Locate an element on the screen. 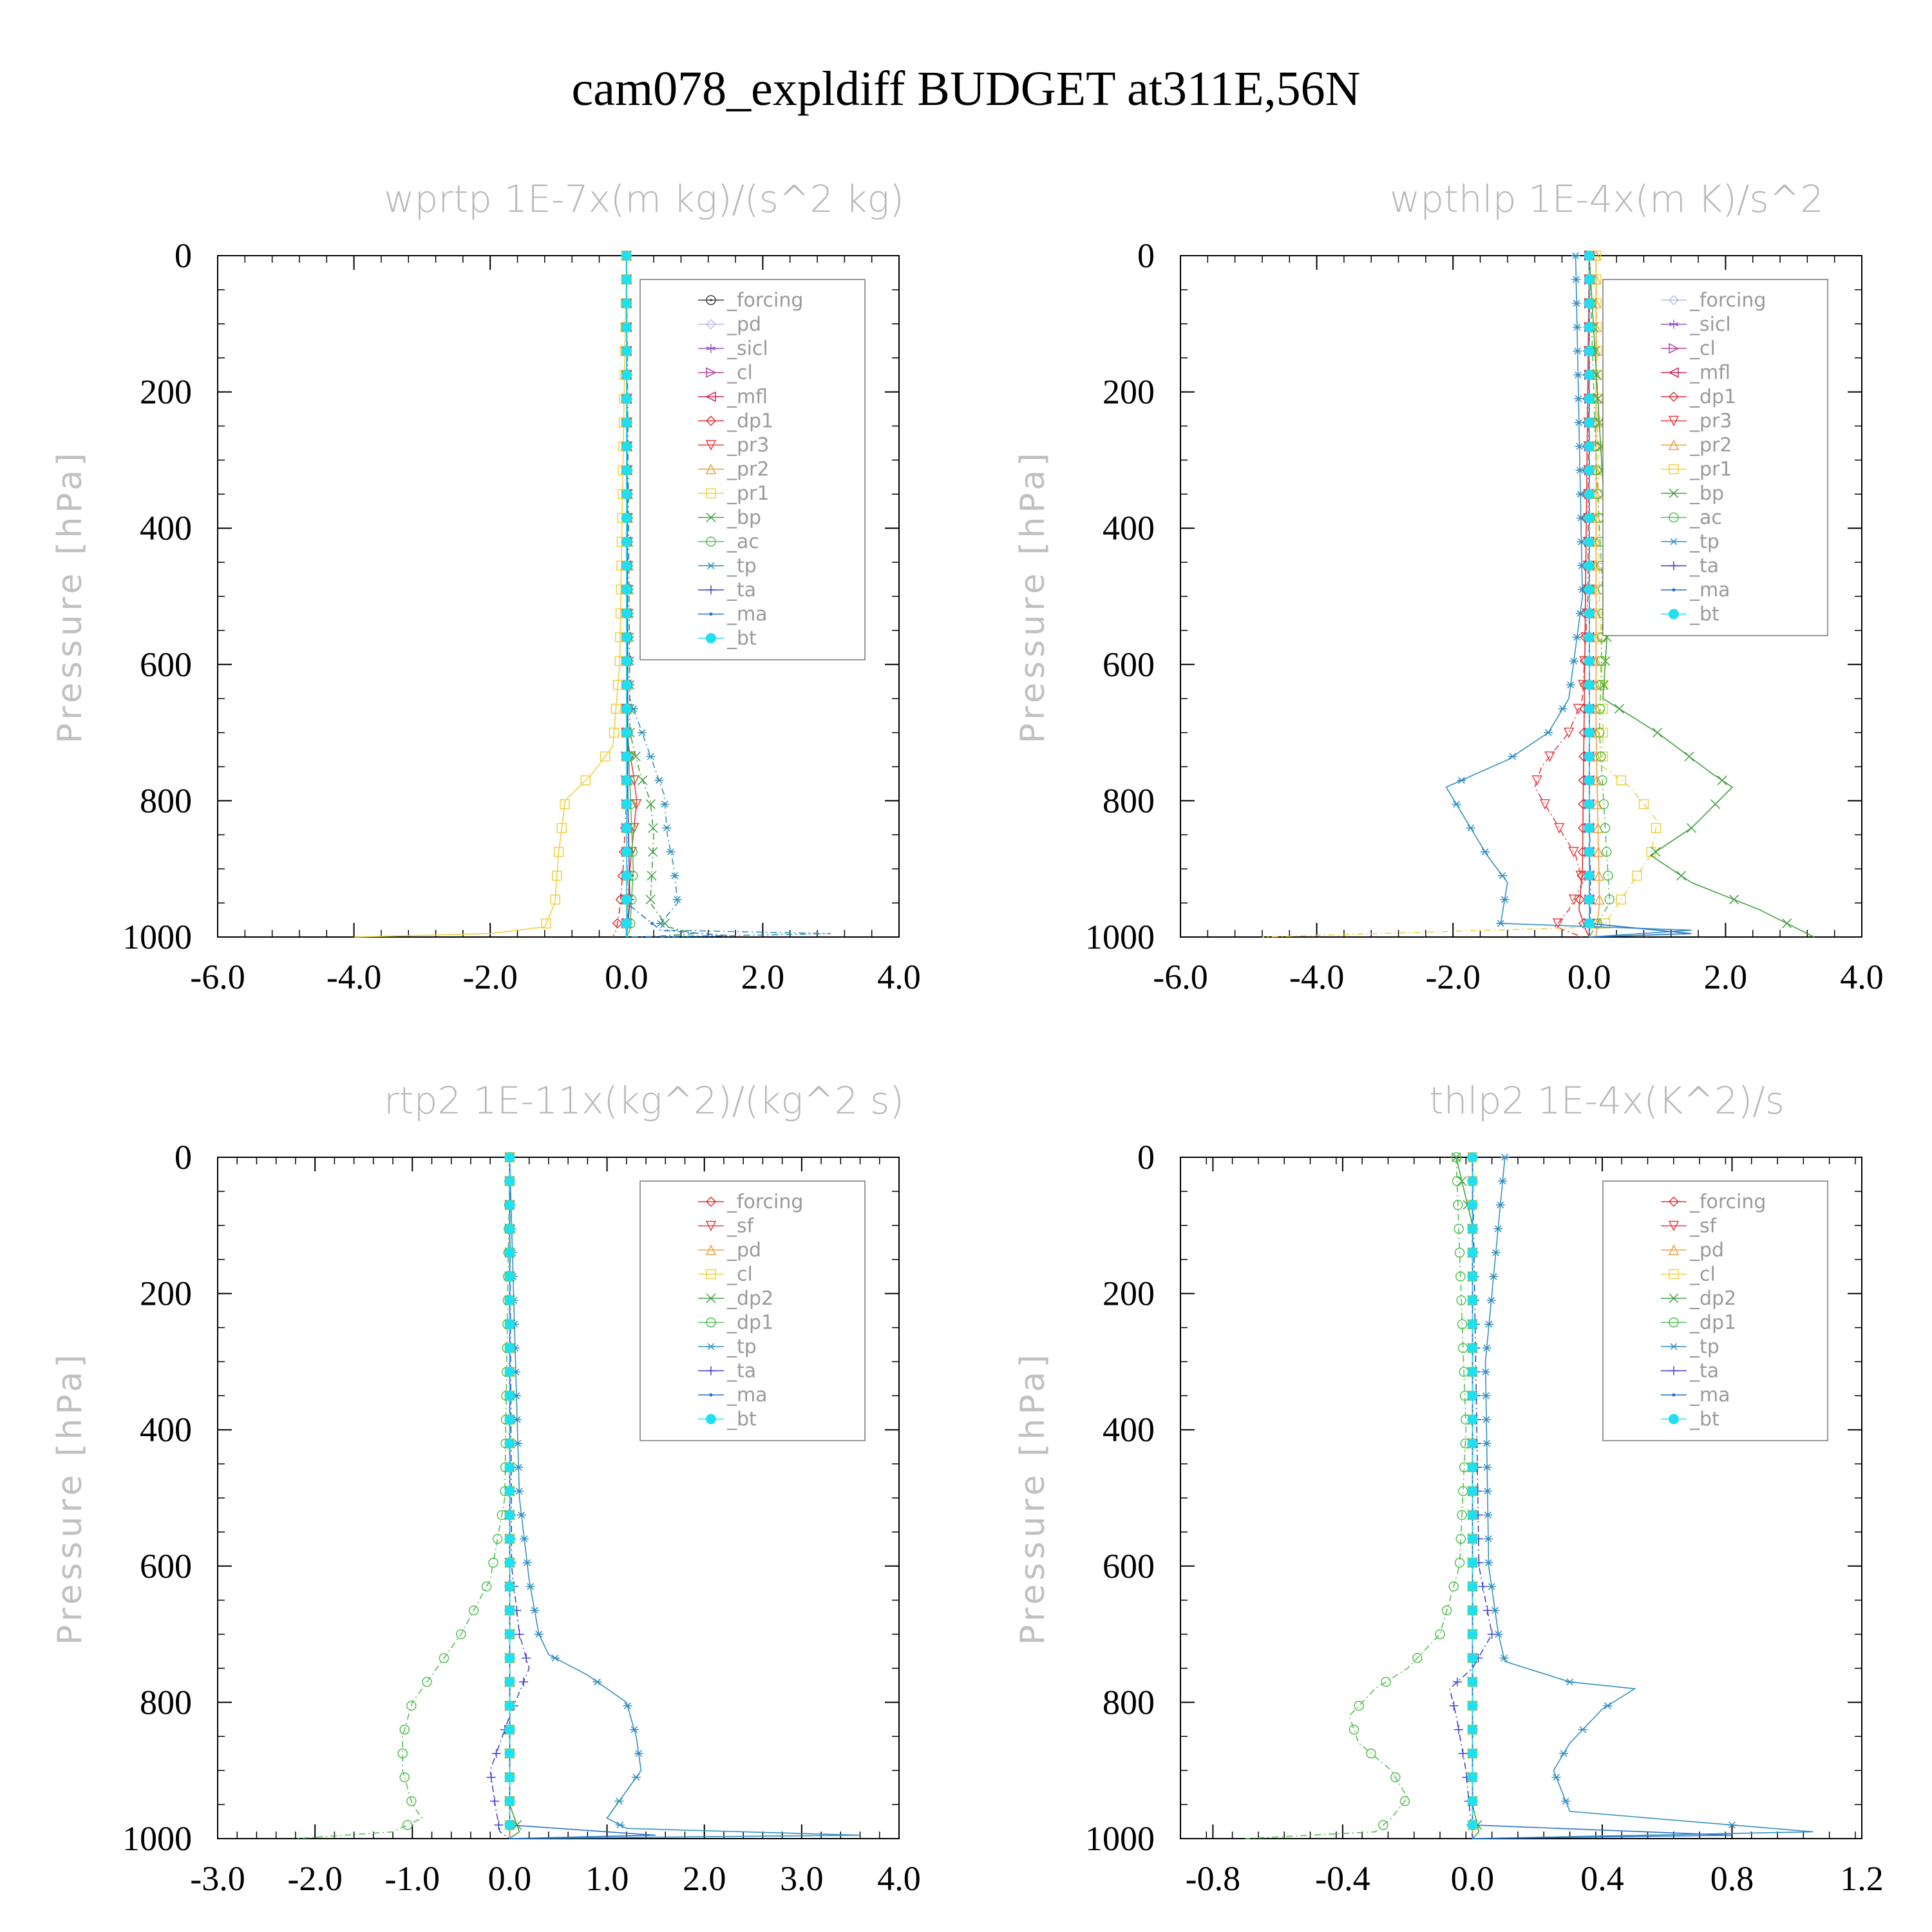 This screenshot has height=1932, width=1932. x-tick-label: 4.0 is located at coordinates (899, 977).